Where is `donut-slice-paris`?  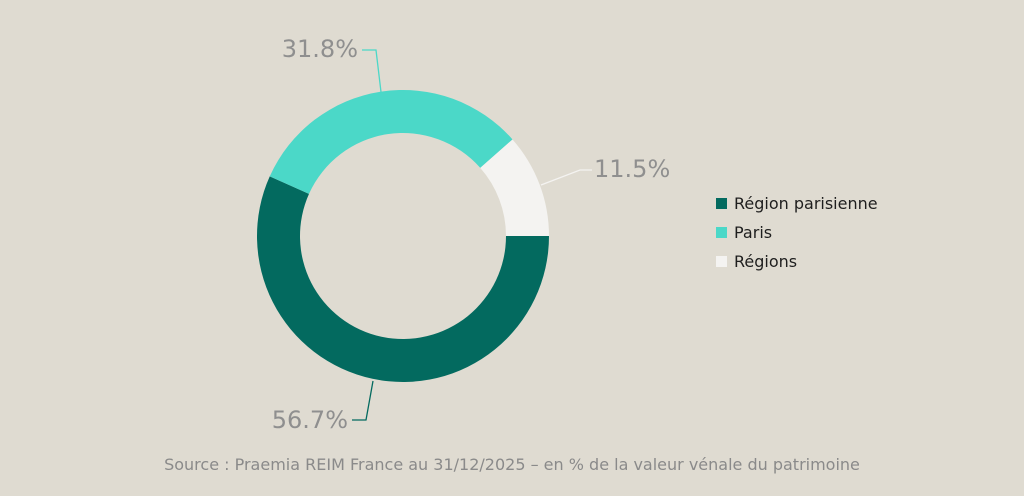 donut-slice-paris is located at coordinates (391, 141).